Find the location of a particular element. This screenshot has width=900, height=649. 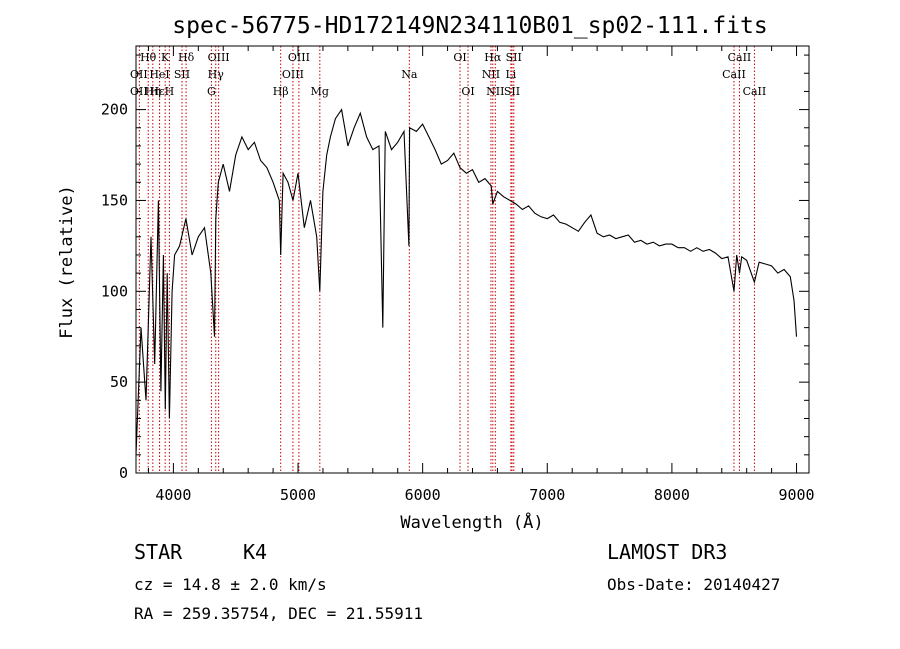

line-label-tops-3: OIII is located at coordinates (219, 57).